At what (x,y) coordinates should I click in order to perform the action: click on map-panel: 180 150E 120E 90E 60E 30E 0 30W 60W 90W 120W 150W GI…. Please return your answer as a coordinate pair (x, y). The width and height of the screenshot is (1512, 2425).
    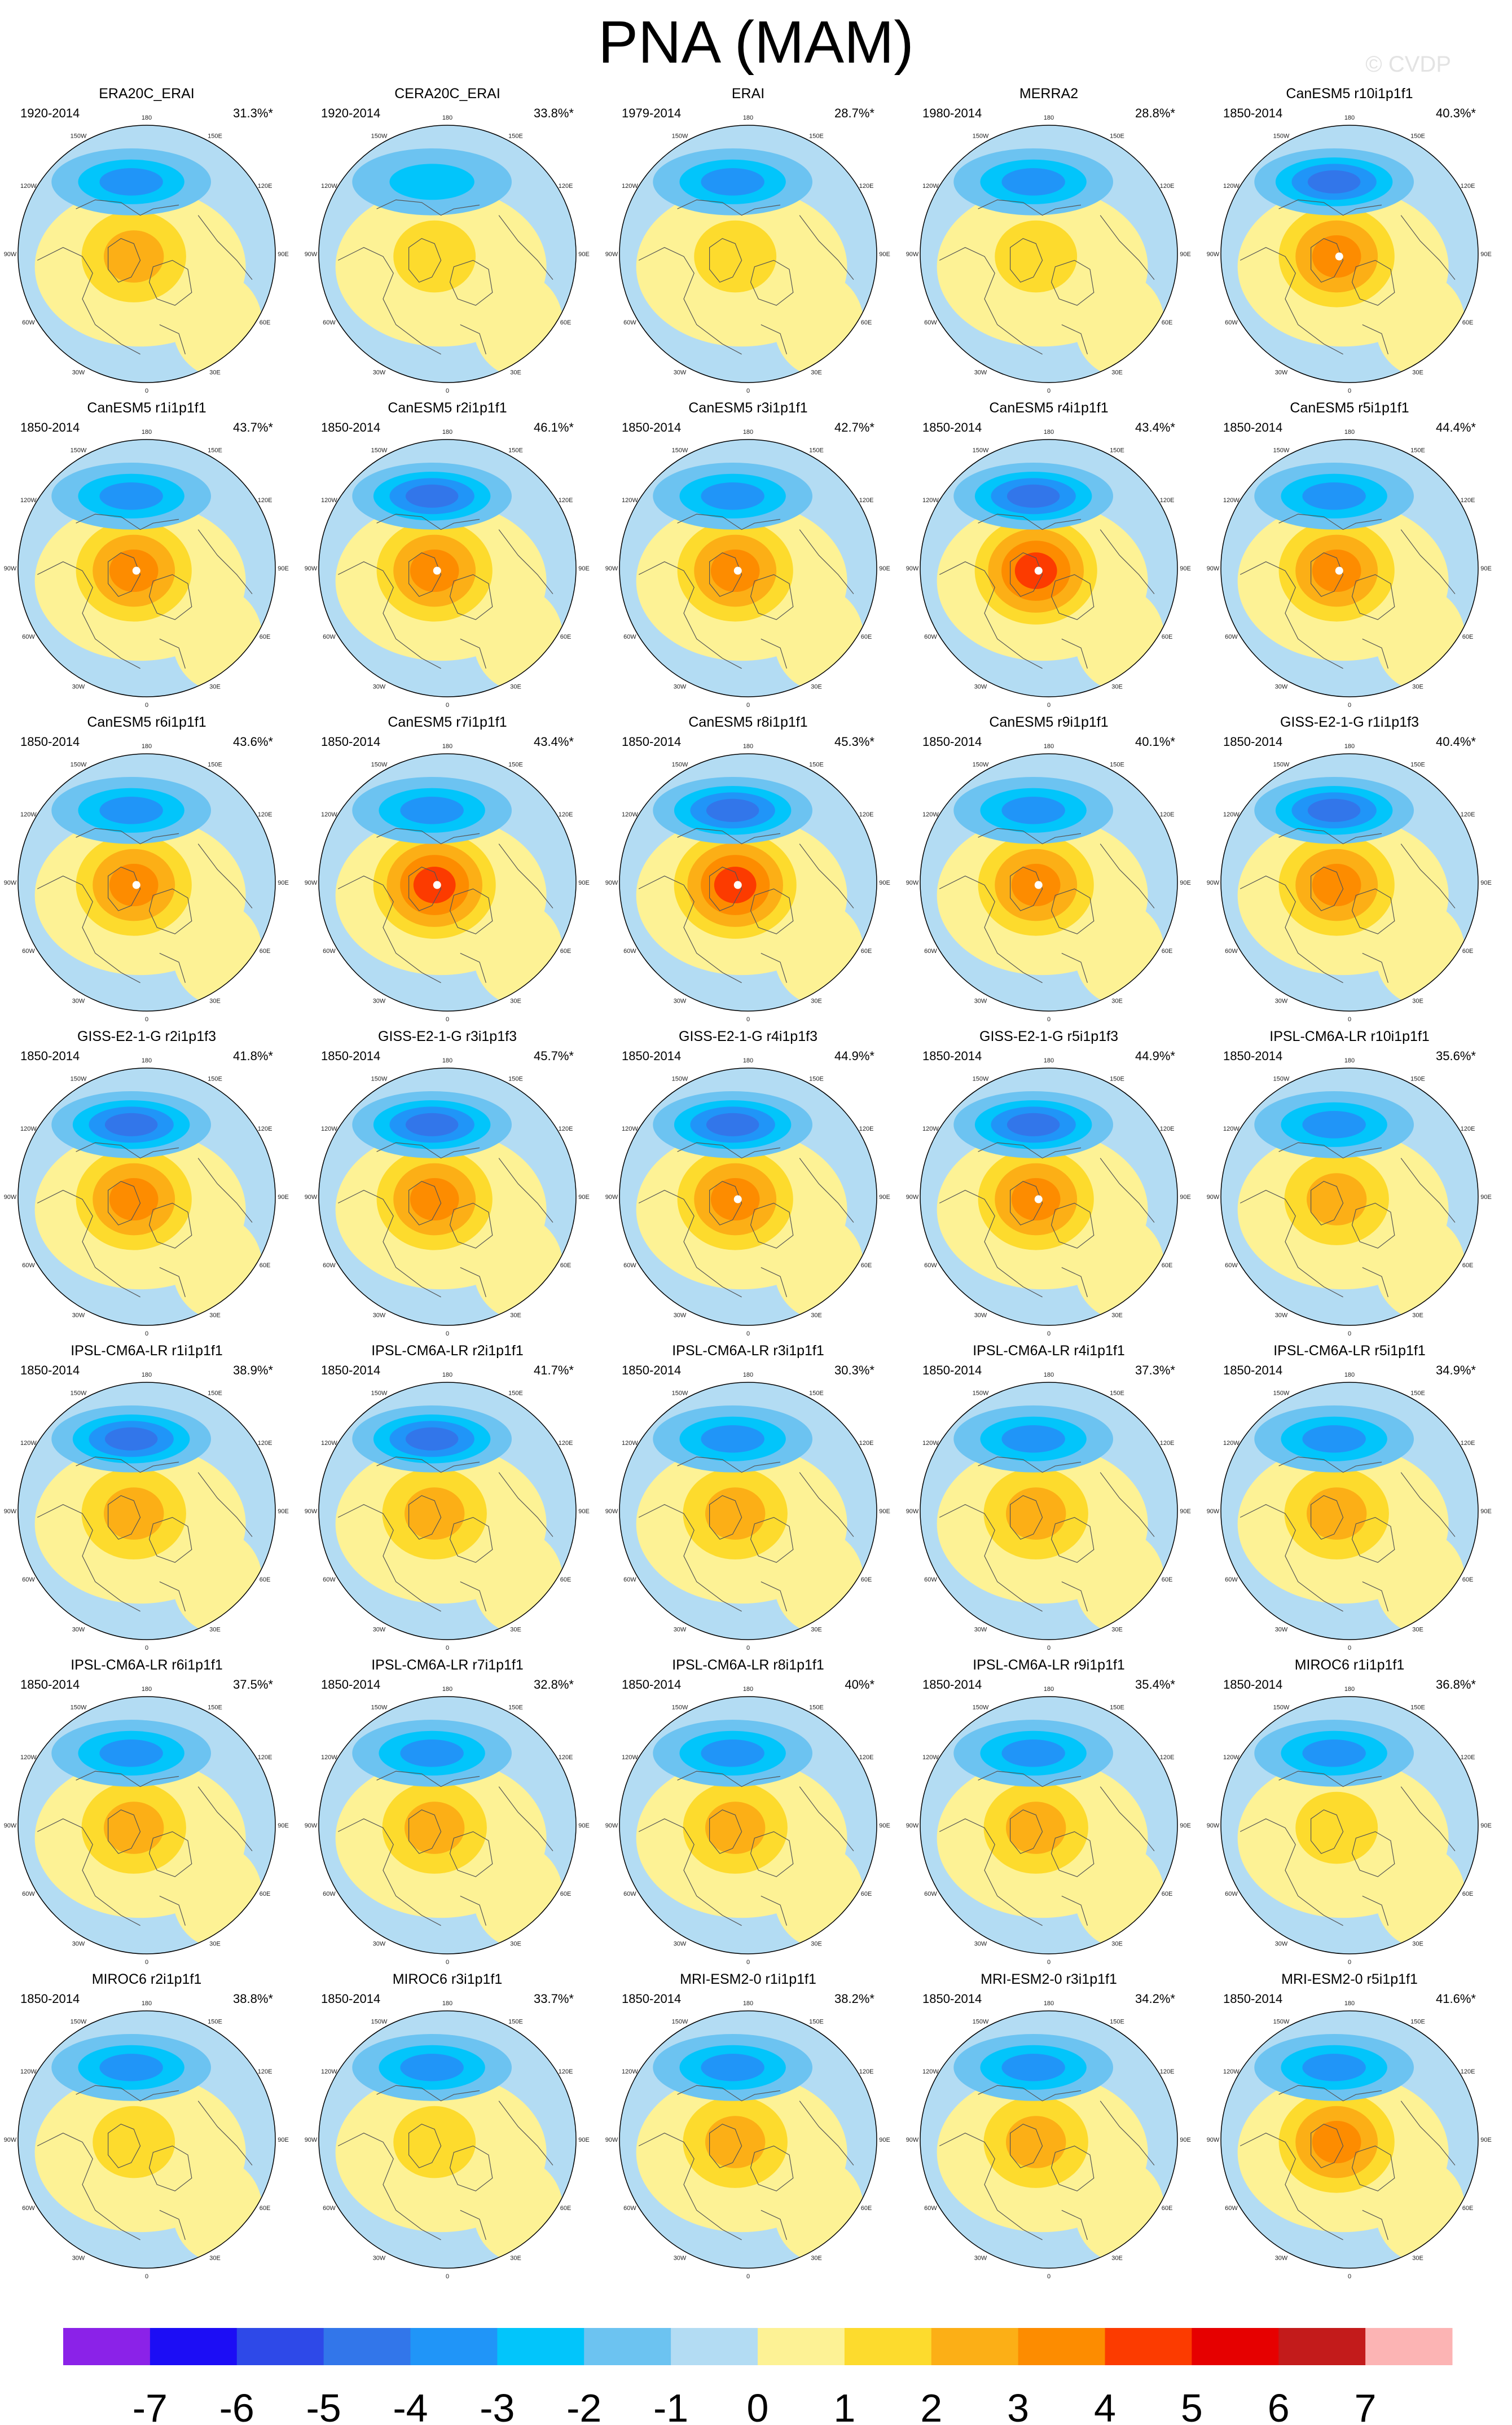
    Looking at the image, I should click on (748, 1183).